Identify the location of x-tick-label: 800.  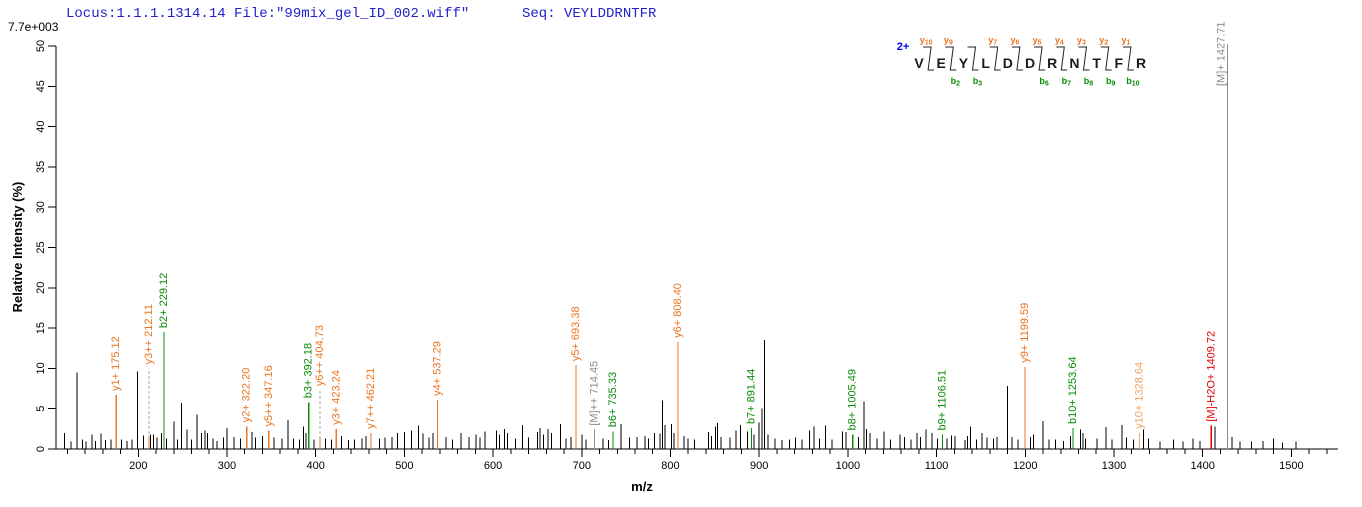
(670, 466).